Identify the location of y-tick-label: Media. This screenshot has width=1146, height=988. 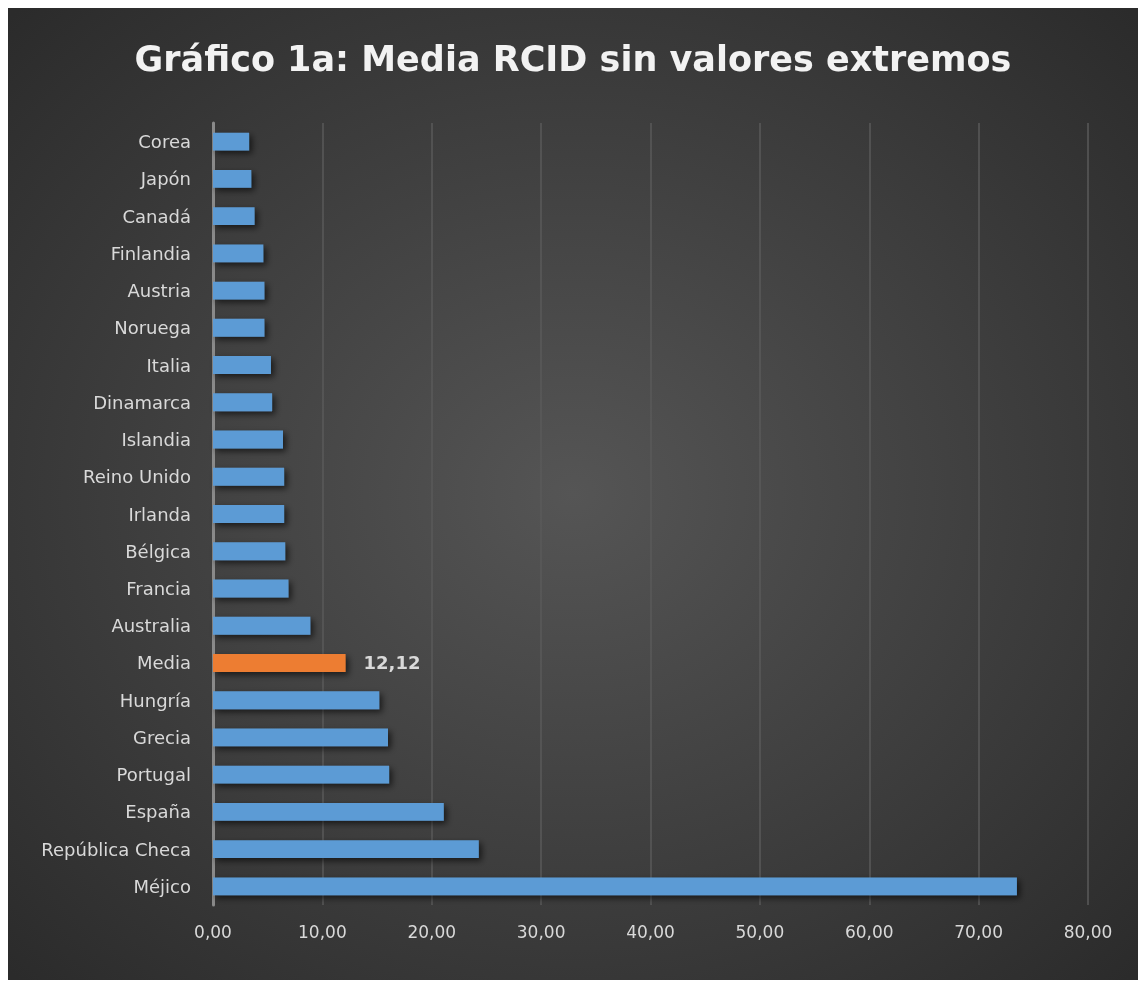
(163, 663).